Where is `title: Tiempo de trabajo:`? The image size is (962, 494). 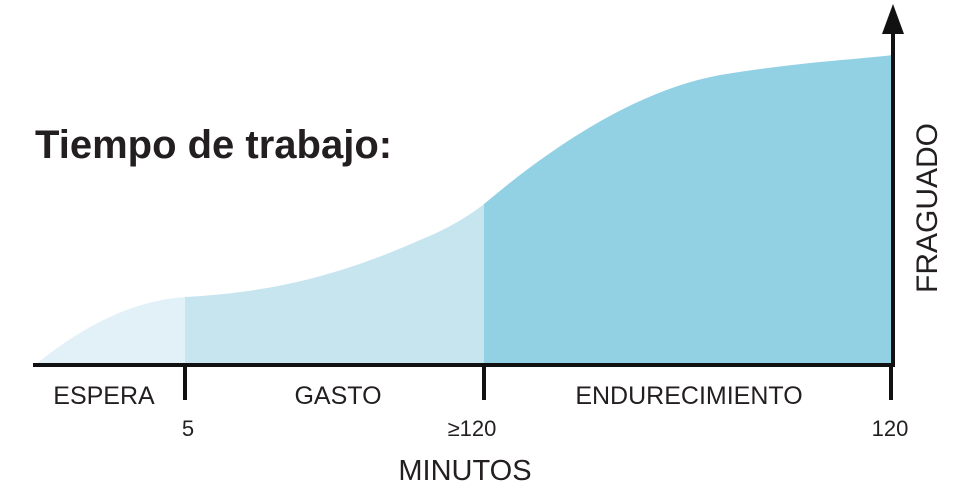 title: Tiempo de trabajo: is located at coordinates (213, 145).